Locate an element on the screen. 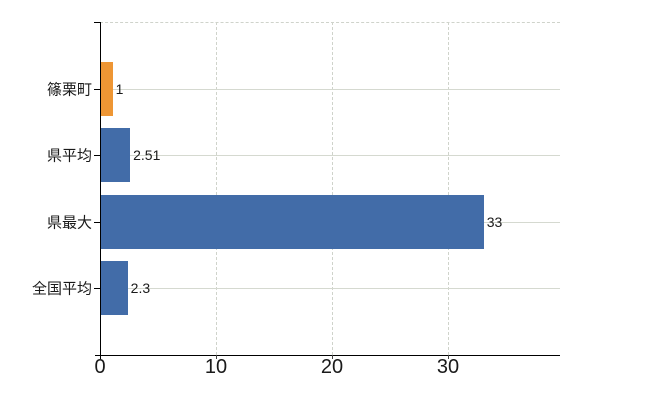 The height and width of the screenshot is (400, 650). category-label: 全国平均 is located at coordinates (61, 289).